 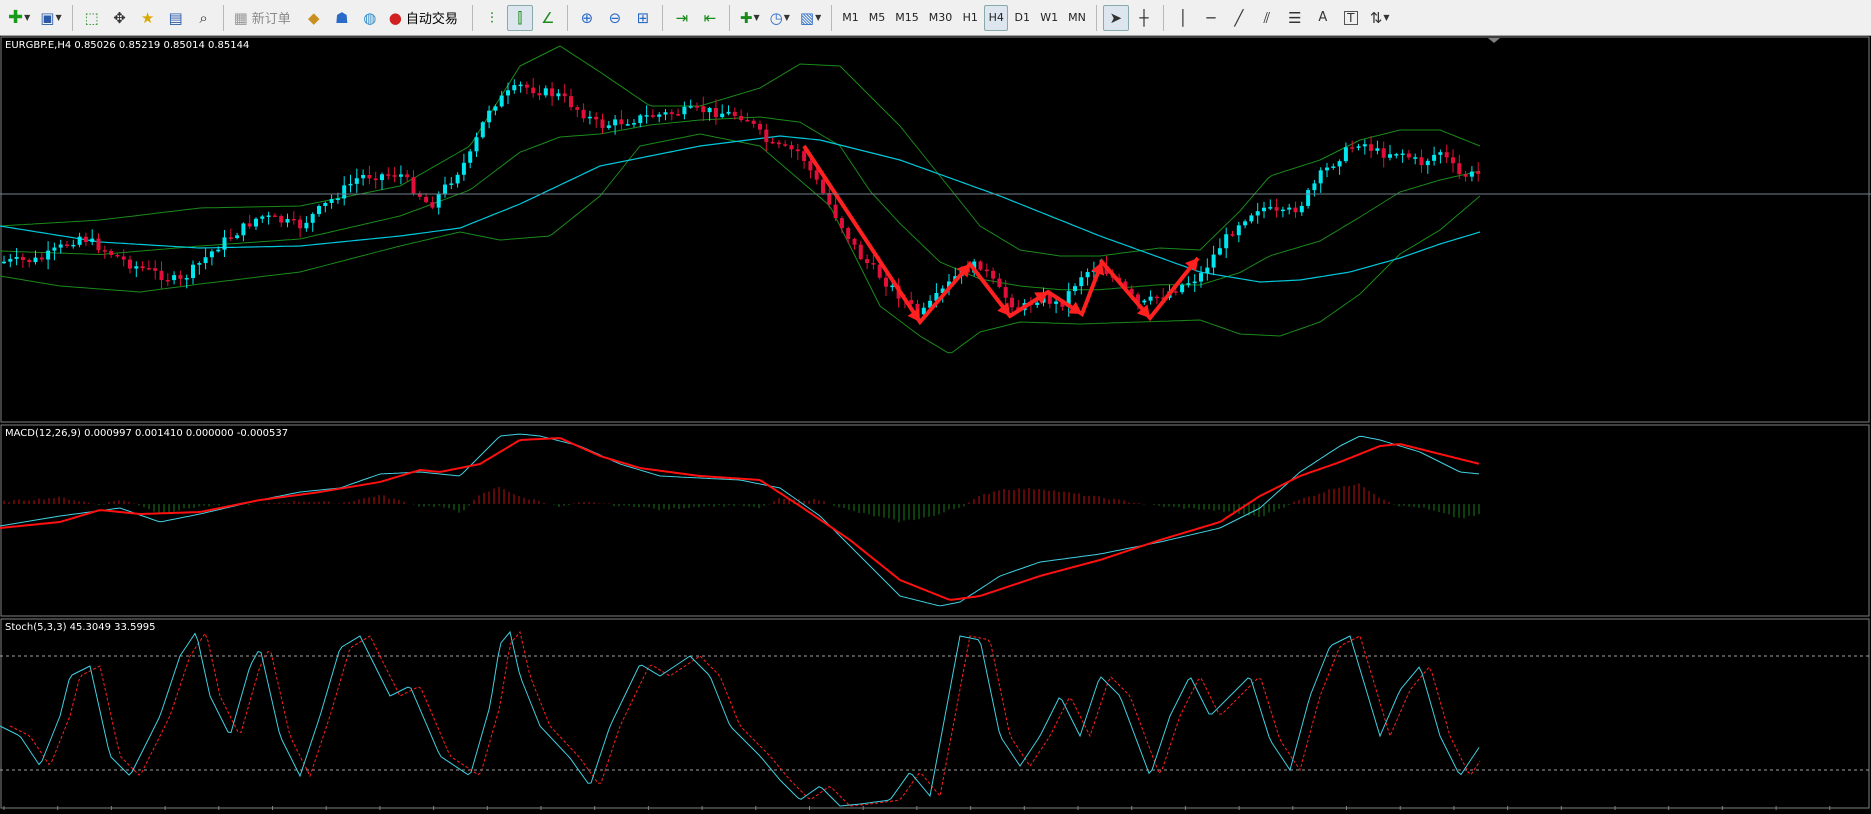 What do you see at coordinates (50, 18) in the screenshot?
I see `profiles-button: ▣ ▼` at bounding box center [50, 18].